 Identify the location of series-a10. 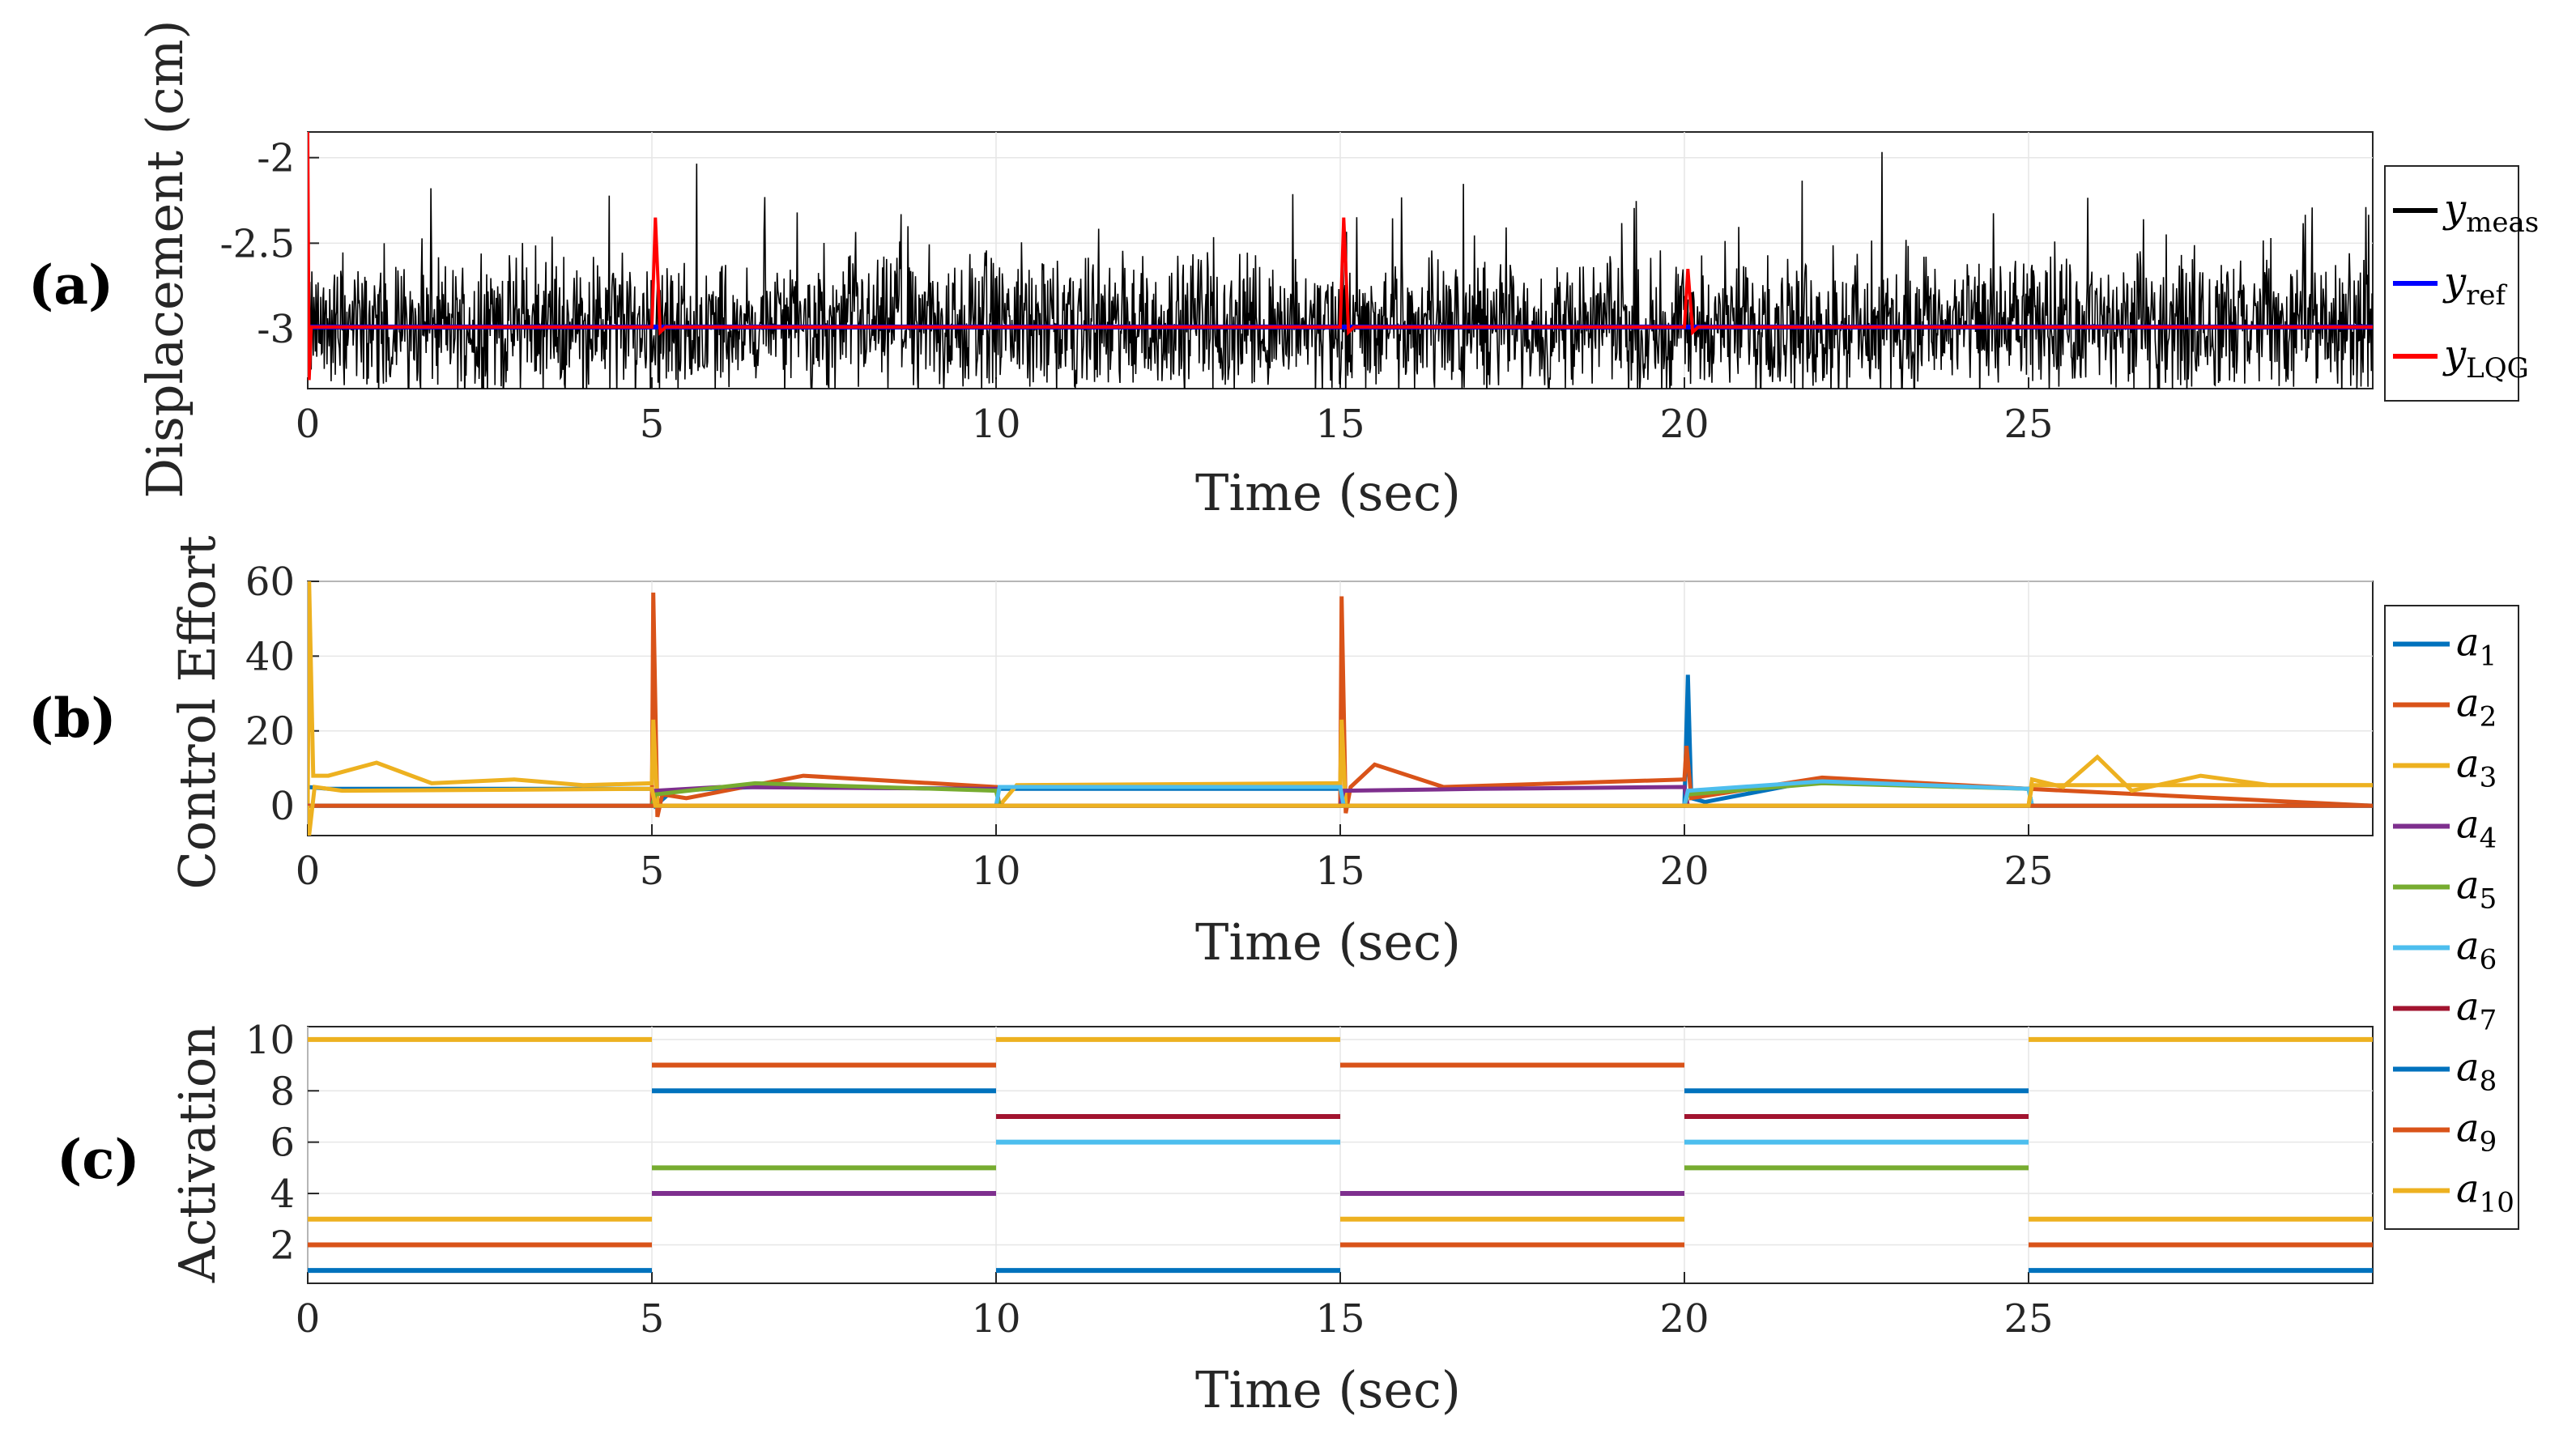
(1340, 809).